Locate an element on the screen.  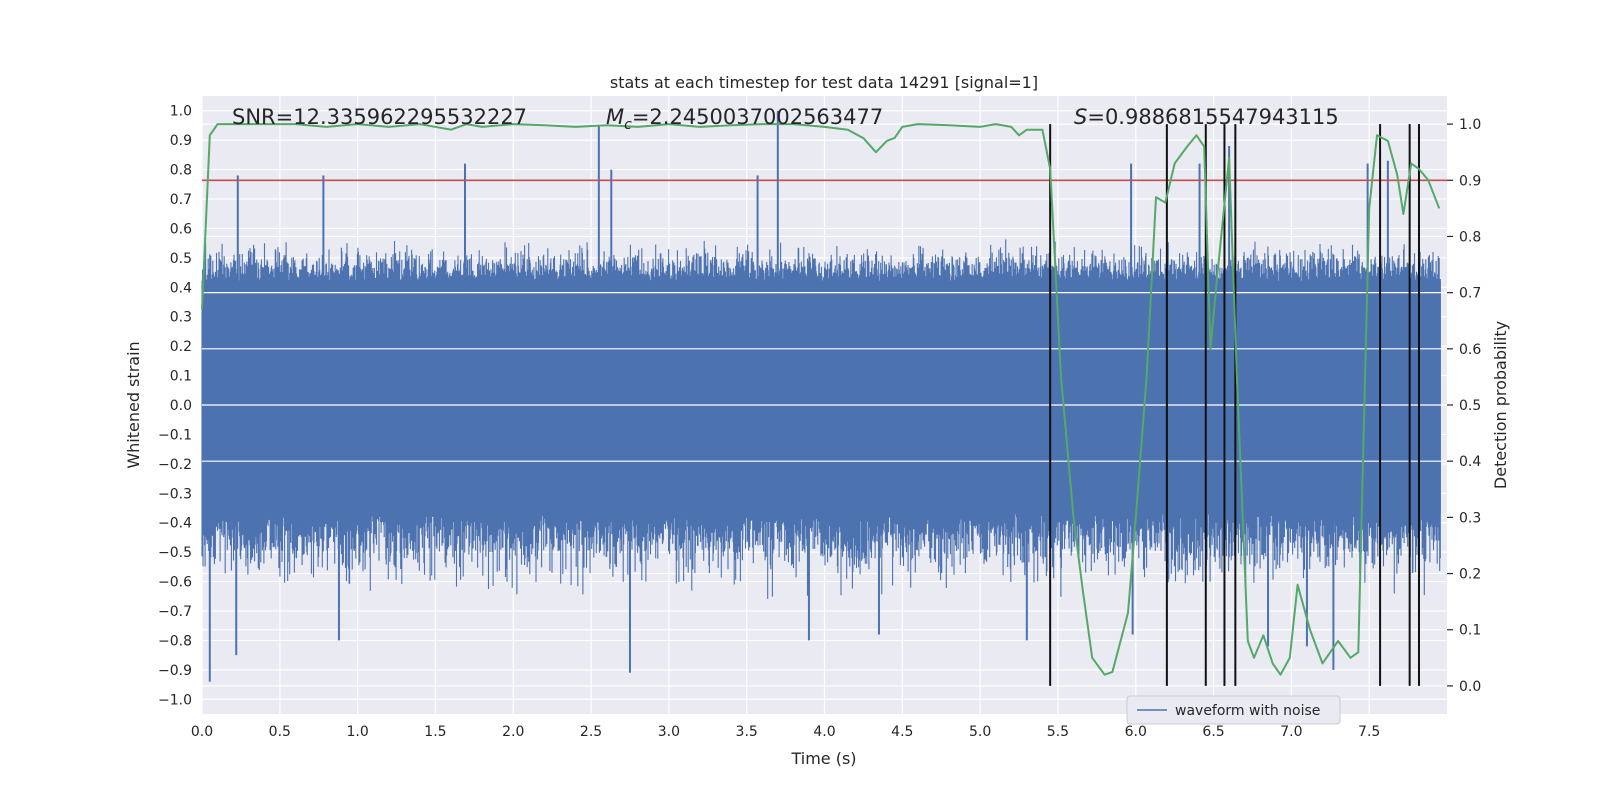
y2-tick-label: 0.4 is located at coordinates (1470, 462).